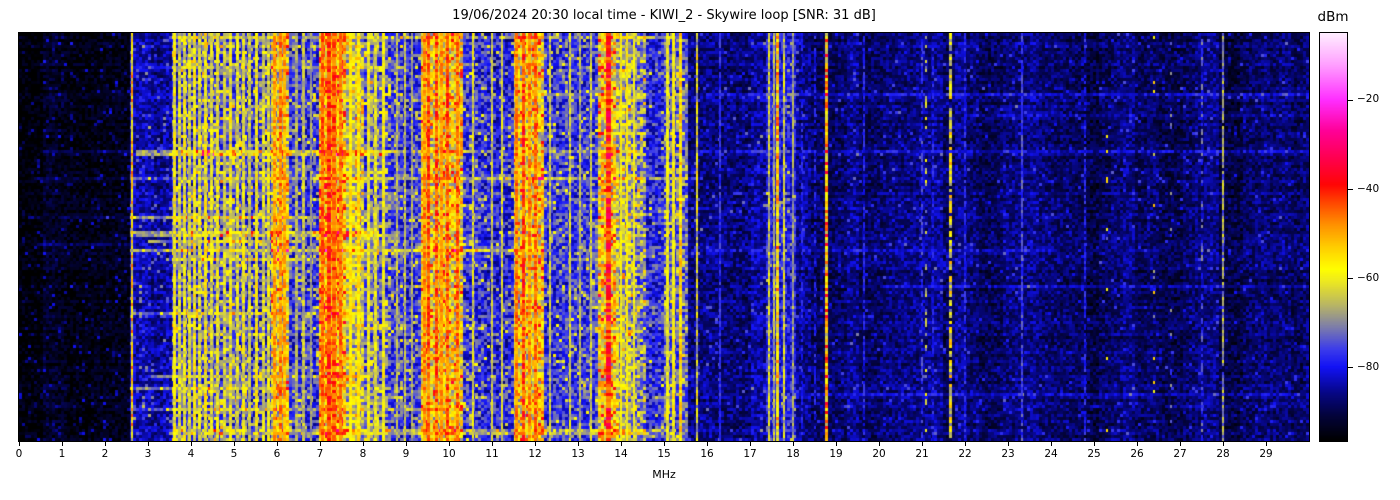 This screenshot has width=1400, height=500. What do you see at coordinates (793, 454) in the screenshot?
I see `x-tick-label: 18` at bounding box center [793, 454].